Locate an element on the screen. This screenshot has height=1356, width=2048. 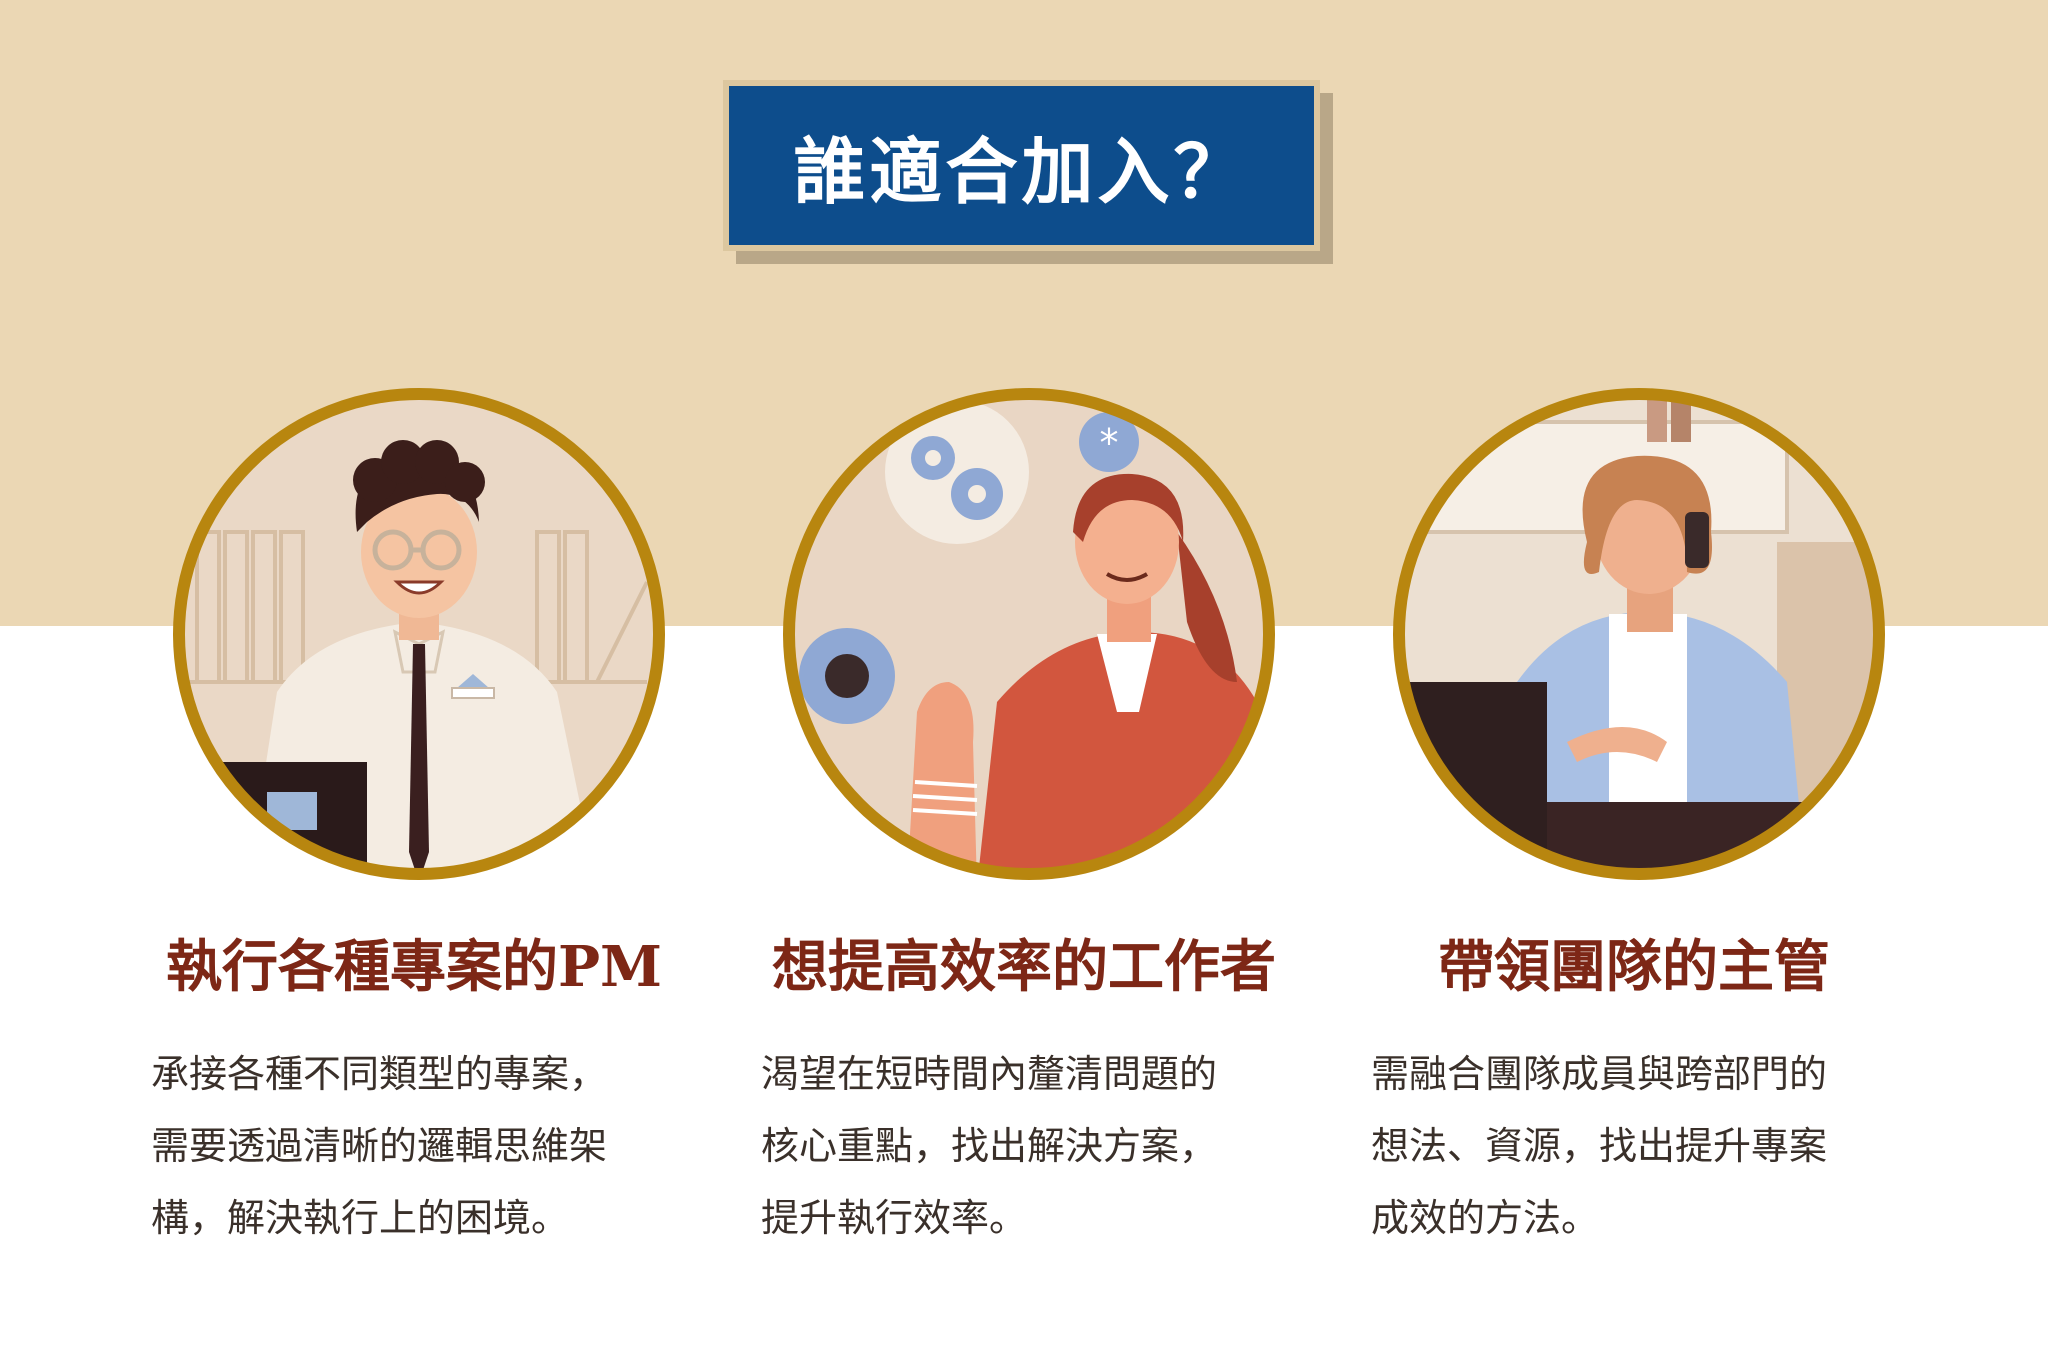
card-title: 帶領團隊的主管 is located at coordinates (1634, 967).